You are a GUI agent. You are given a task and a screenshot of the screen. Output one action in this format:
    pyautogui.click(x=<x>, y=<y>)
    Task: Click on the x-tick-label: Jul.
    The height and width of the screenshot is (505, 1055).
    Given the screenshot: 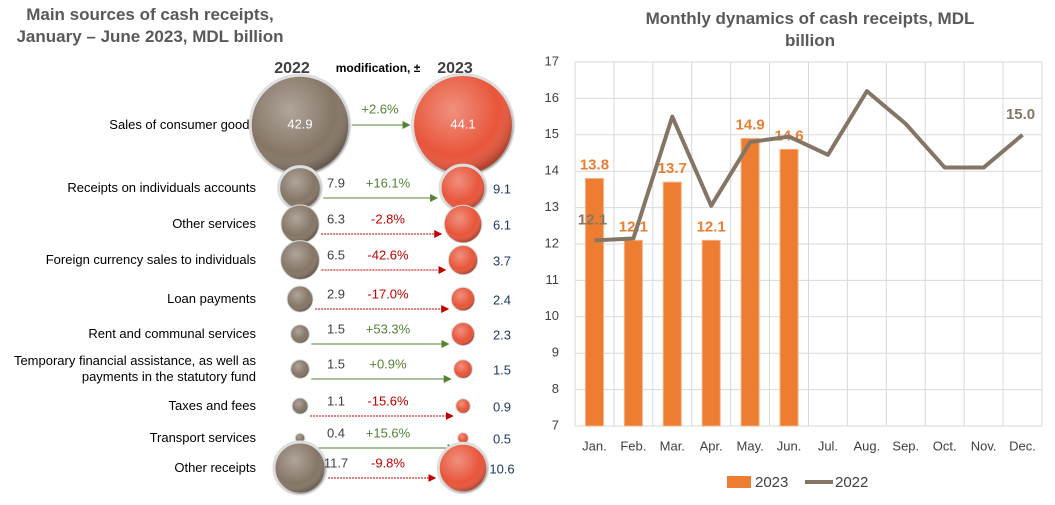 What is the action you would take?
    pyautogui.click(x=828, y=445)
    